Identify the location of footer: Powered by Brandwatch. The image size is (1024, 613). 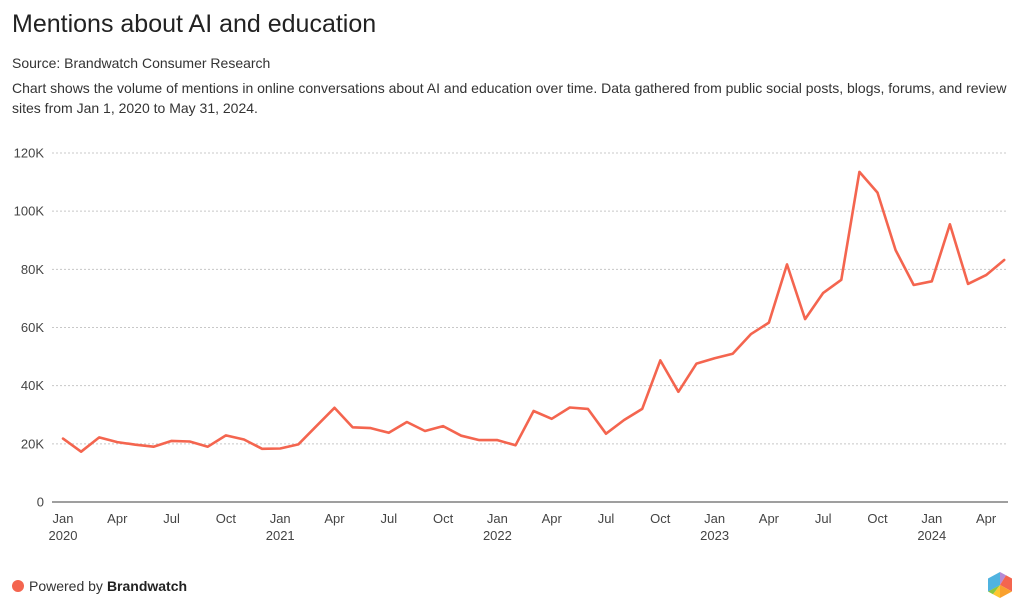
(99, 586).